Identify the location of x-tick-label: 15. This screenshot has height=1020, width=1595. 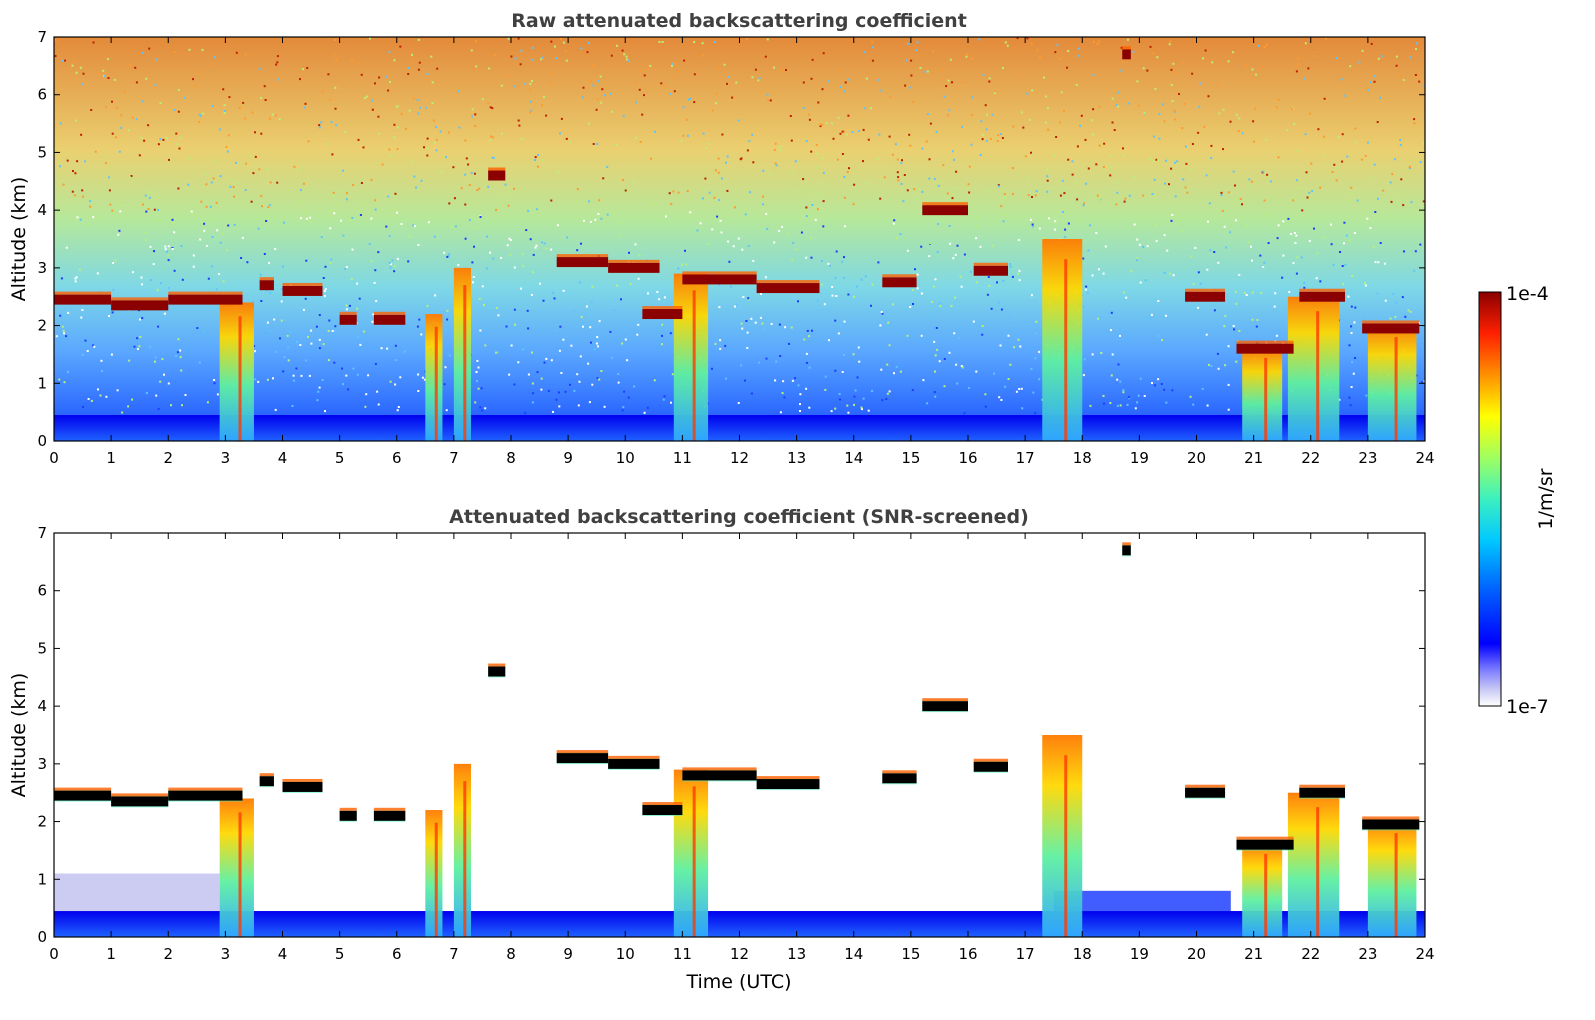
(910, 458).